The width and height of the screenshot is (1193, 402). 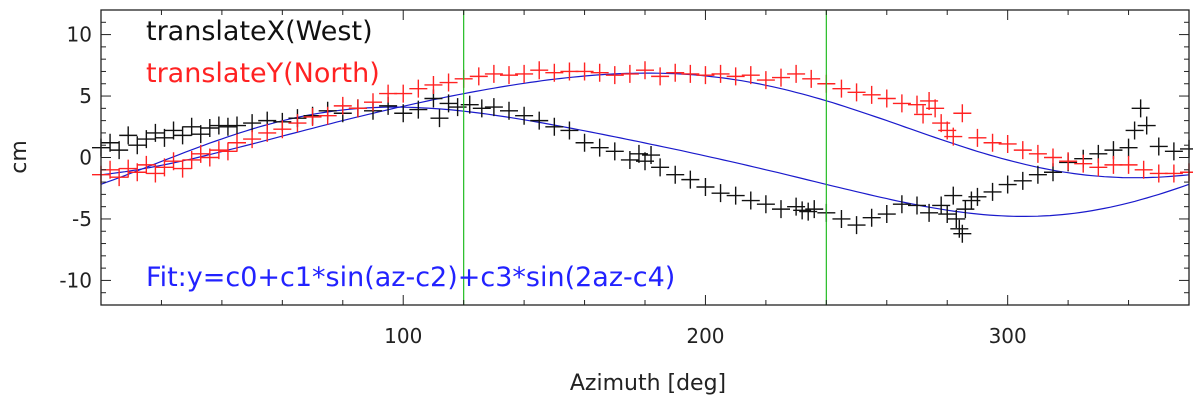 I want to click on y-tick-label: 10, so click(x=79, y=35).